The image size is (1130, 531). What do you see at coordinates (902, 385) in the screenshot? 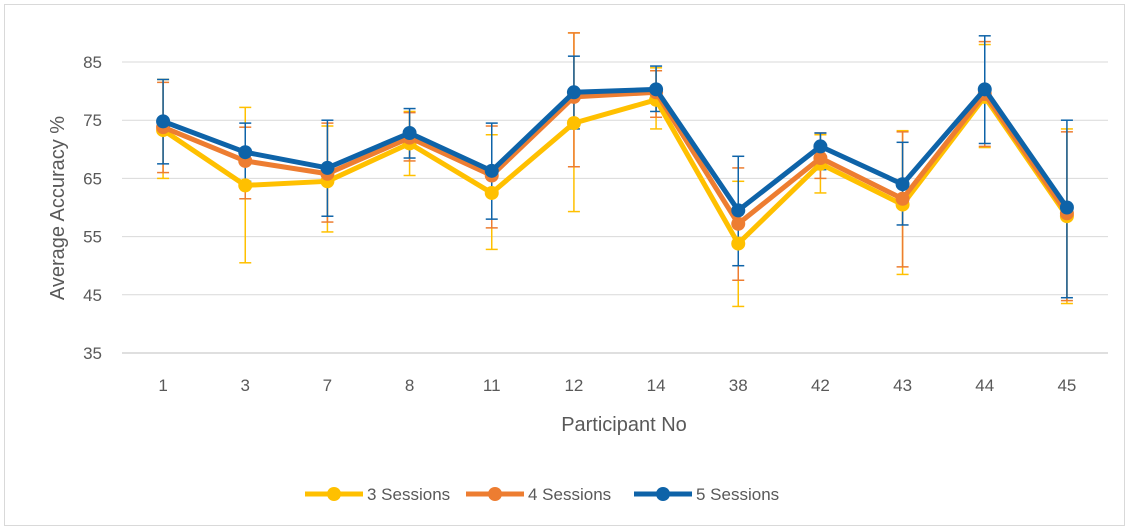
I see `x-tick-label: 43` at bounding box center [902, 385].